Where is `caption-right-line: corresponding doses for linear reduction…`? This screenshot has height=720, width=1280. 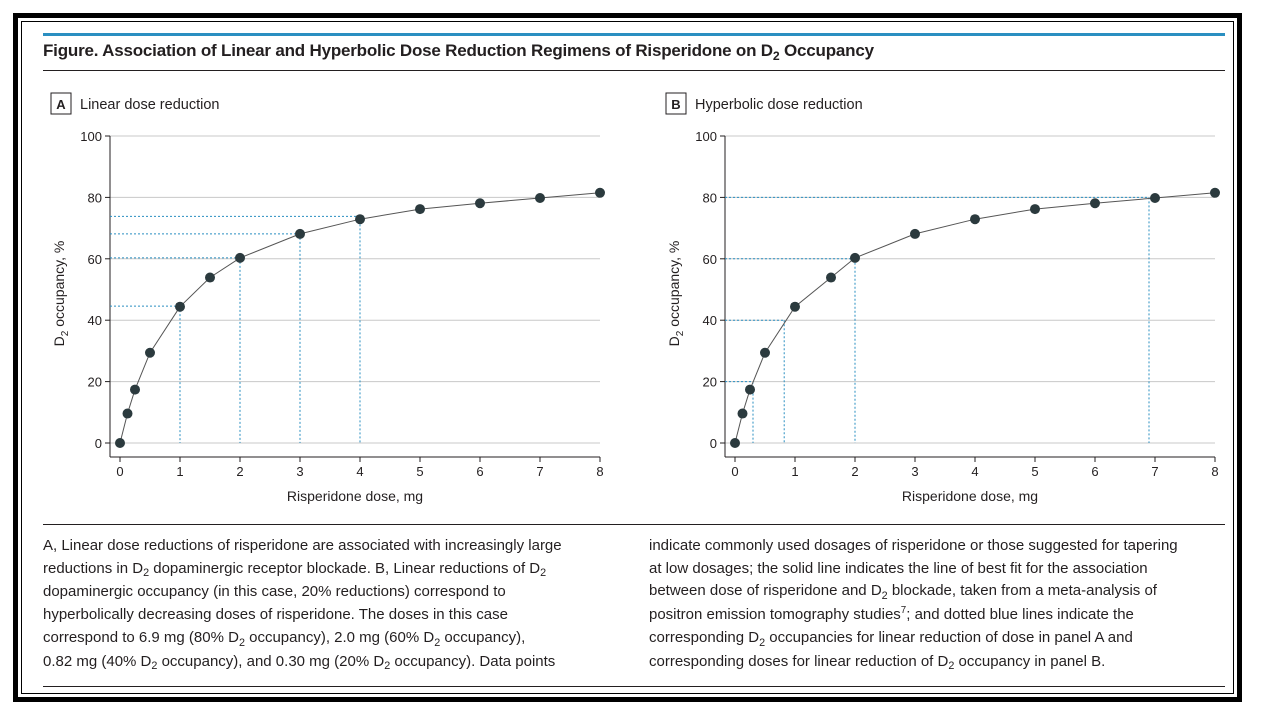 caption-right-line: corresponding doses for linear reduction… is located at coordinates (944, 663).